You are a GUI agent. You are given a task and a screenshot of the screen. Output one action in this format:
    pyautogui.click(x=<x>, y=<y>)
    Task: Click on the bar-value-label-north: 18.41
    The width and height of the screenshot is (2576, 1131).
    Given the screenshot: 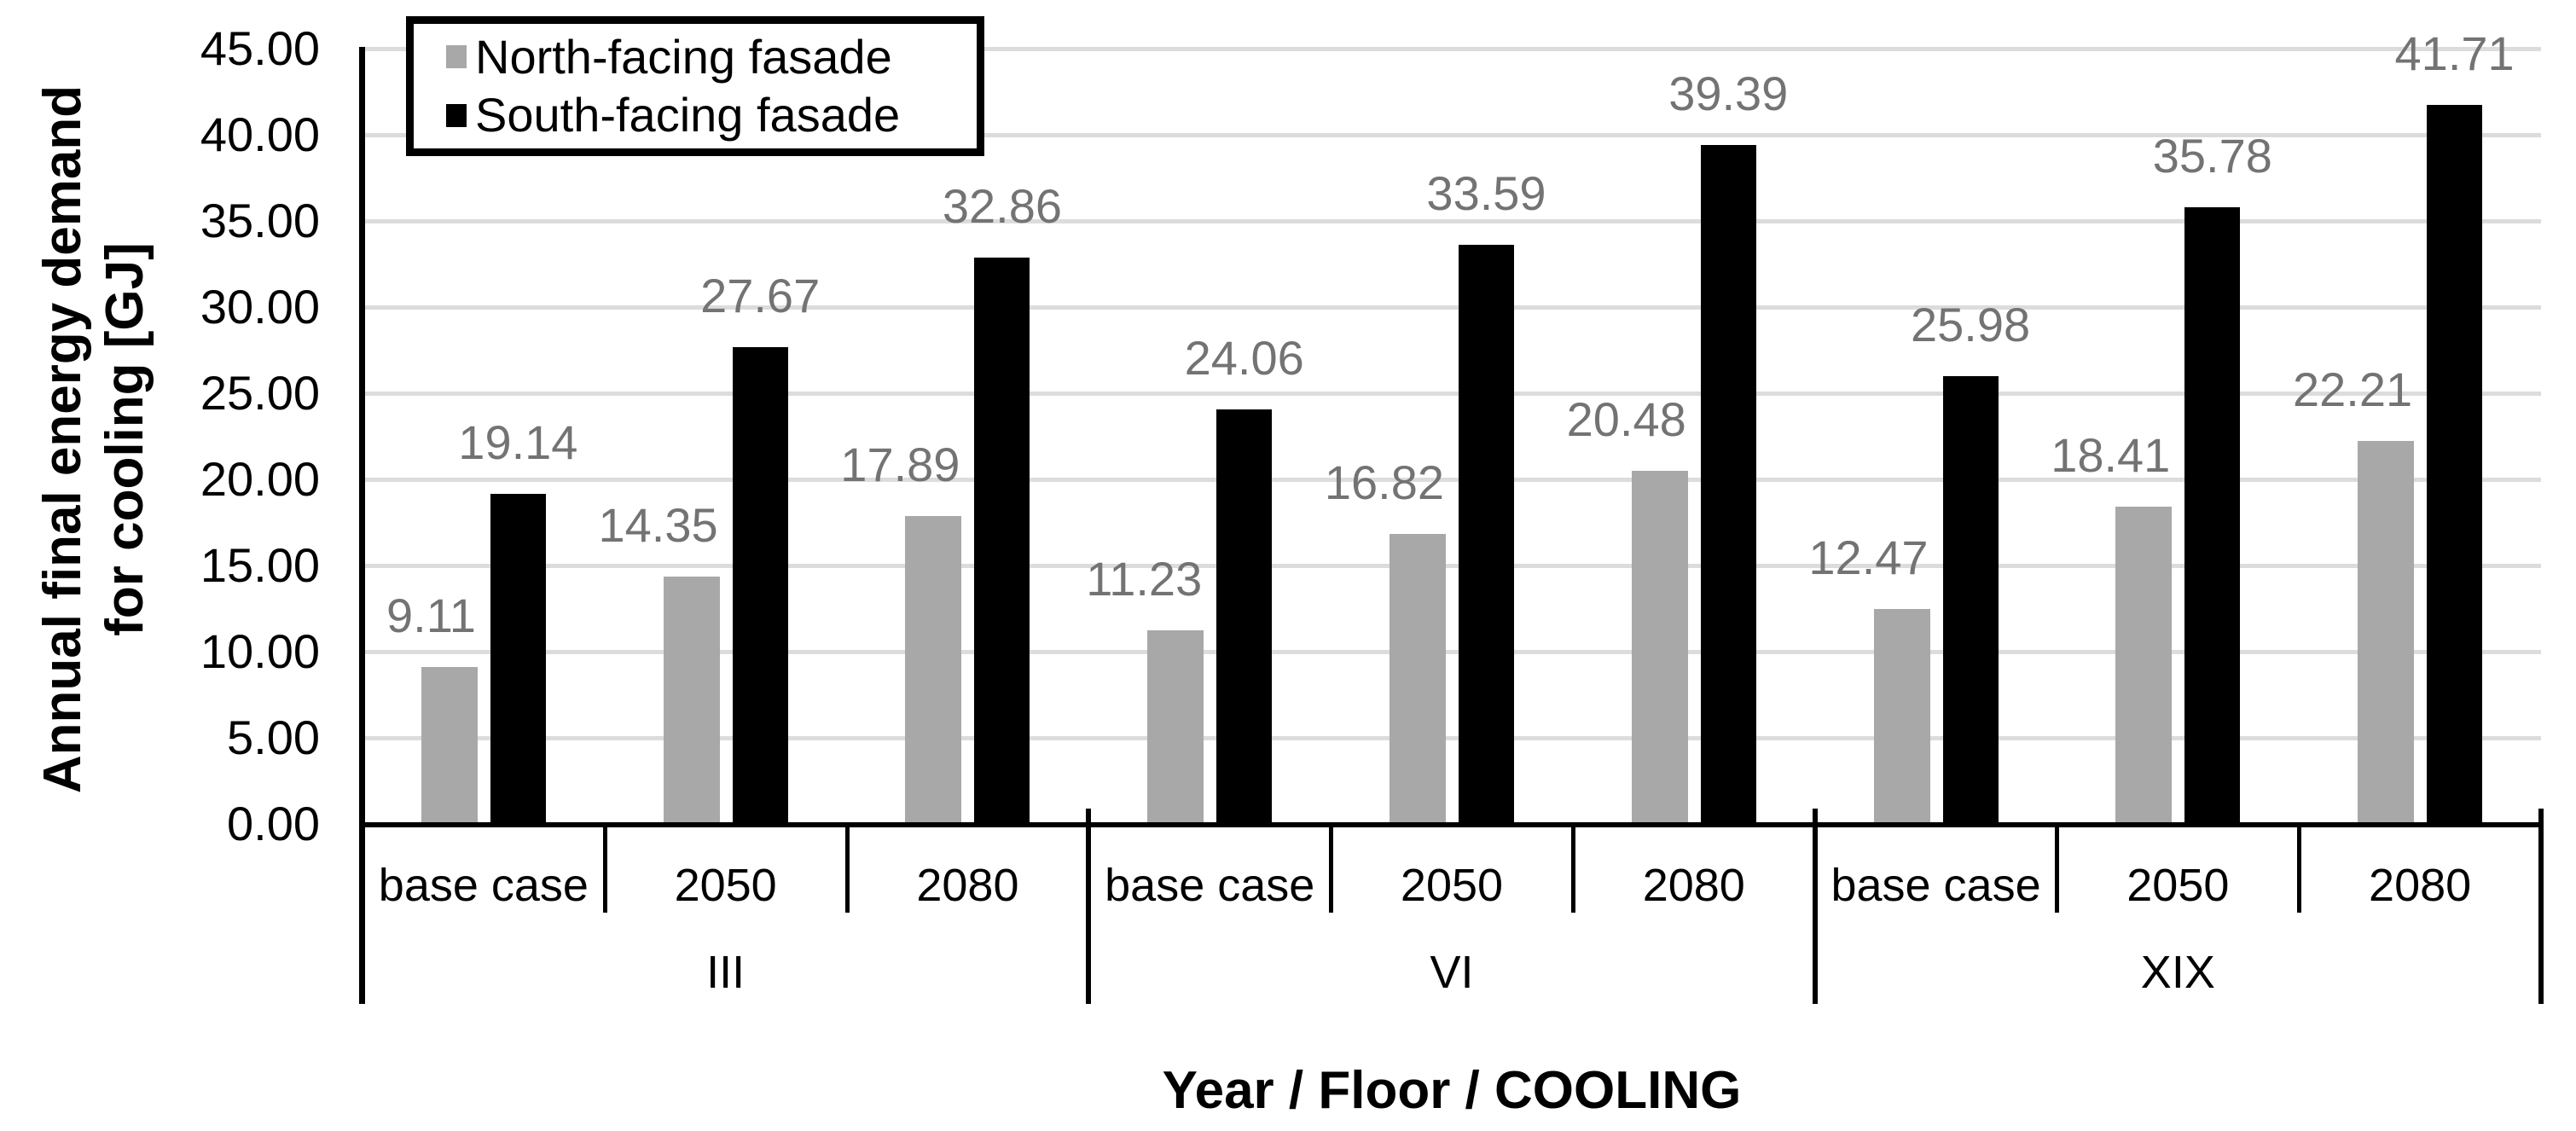 What is the action you would take?
    pyautogui.click(x=2111, y=455)
    